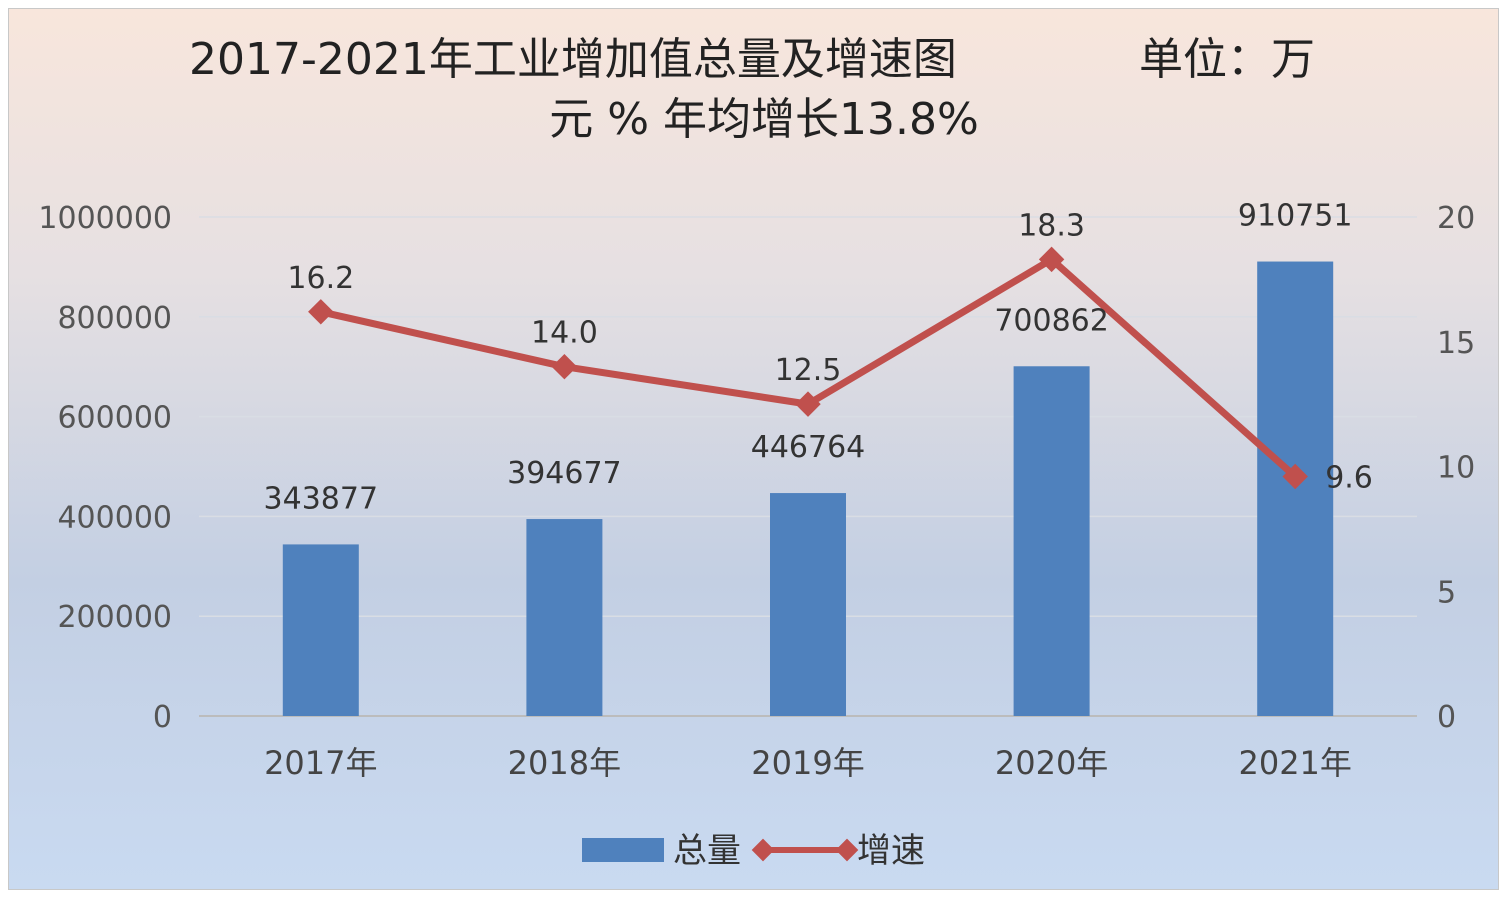 The image size is (1509, 898). Describe the element at coordinates (564, 473) in the screenshot. I see `bar-data-label: 394677` at that location.